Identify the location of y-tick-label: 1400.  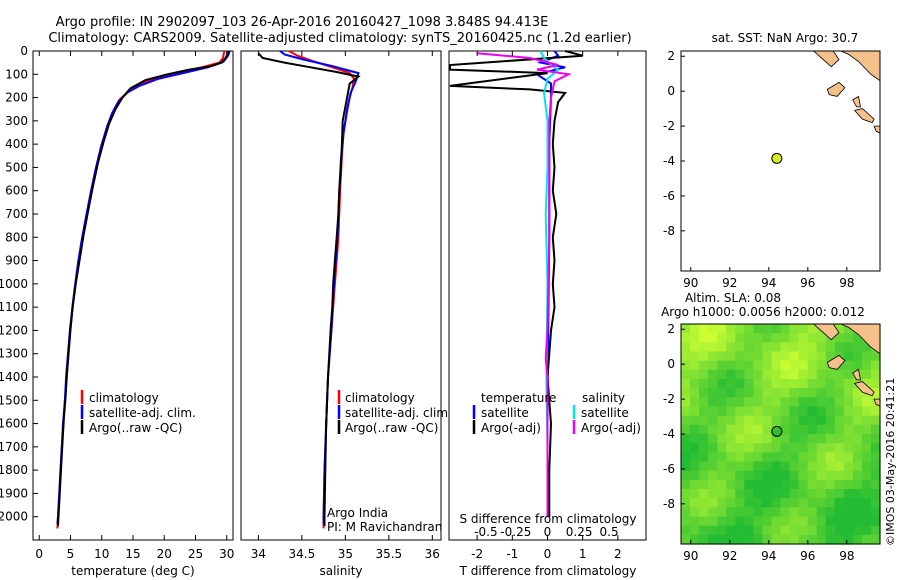
(14, 377).